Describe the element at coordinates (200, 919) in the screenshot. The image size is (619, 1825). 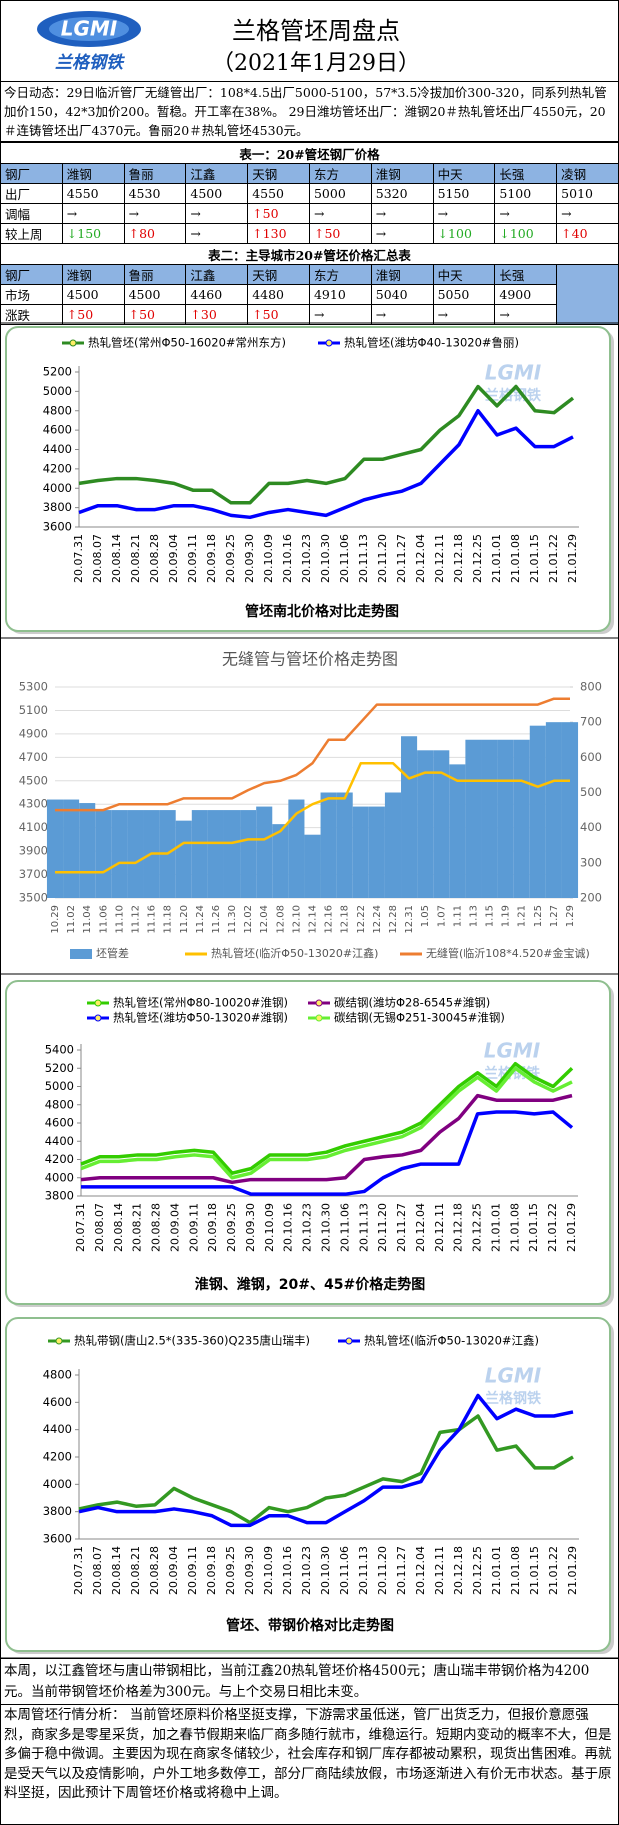
I see `x-tick-label: 11.24` at that location.